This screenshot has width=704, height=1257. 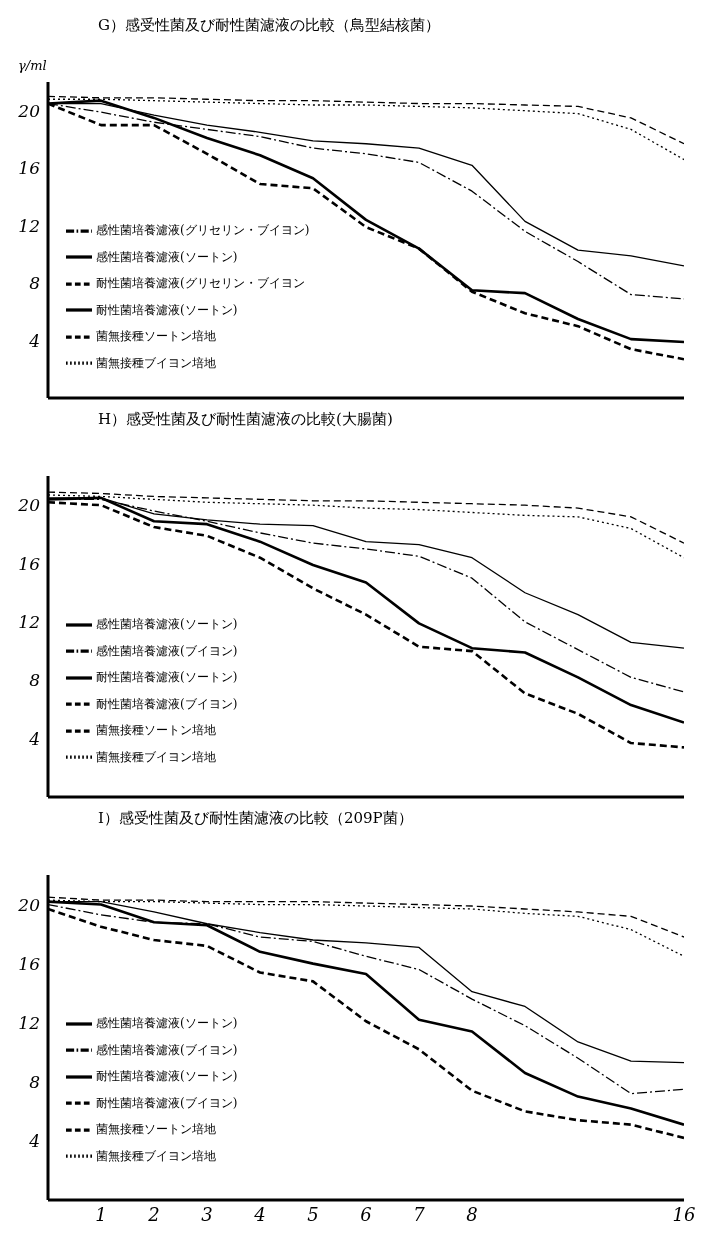 I want to click on y-axis-title: γ/ml, so click(x=32, y=65).